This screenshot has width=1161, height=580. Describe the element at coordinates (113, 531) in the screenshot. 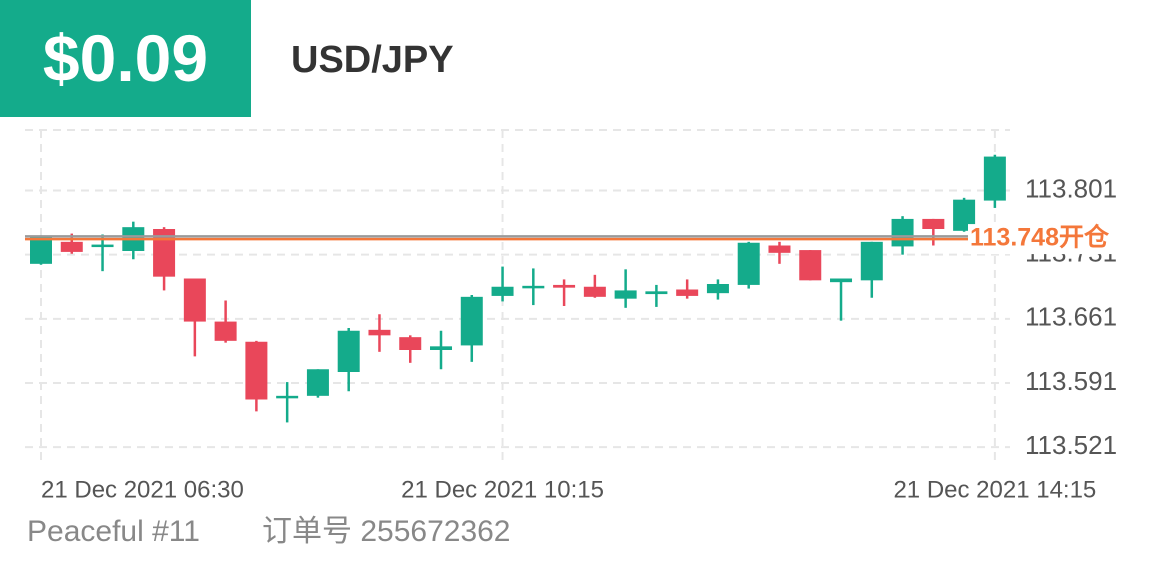

I see `account: Peaceful #11` at that location.